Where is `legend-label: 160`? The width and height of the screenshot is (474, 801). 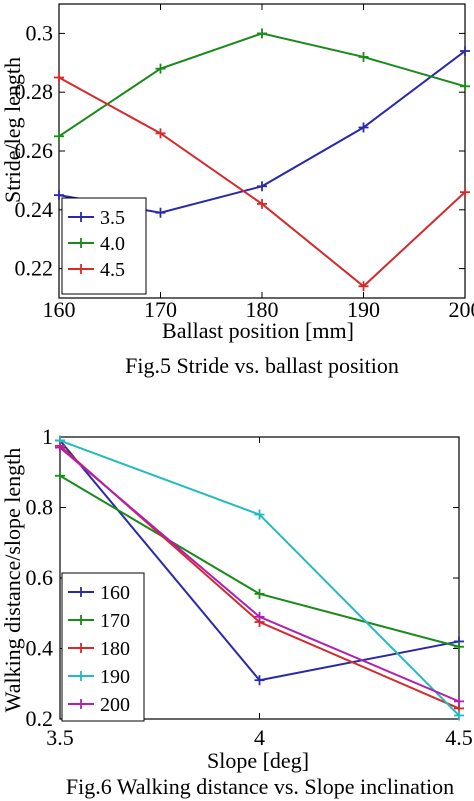 legend-label: 160 is located at coordinates (115, 593).